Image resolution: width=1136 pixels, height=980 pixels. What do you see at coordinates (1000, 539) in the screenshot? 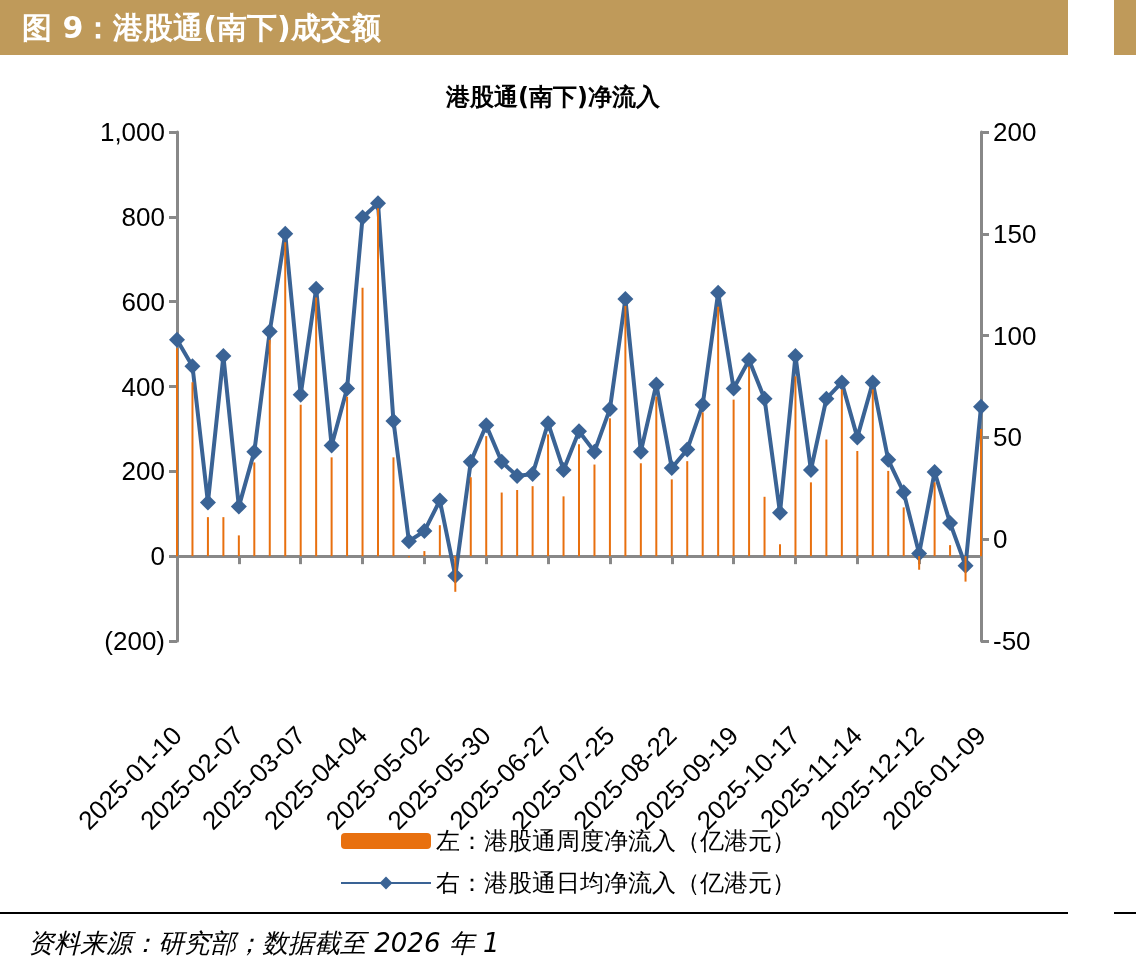
I see `y2-tick-label: 0` at bounding box center [1000, 539].